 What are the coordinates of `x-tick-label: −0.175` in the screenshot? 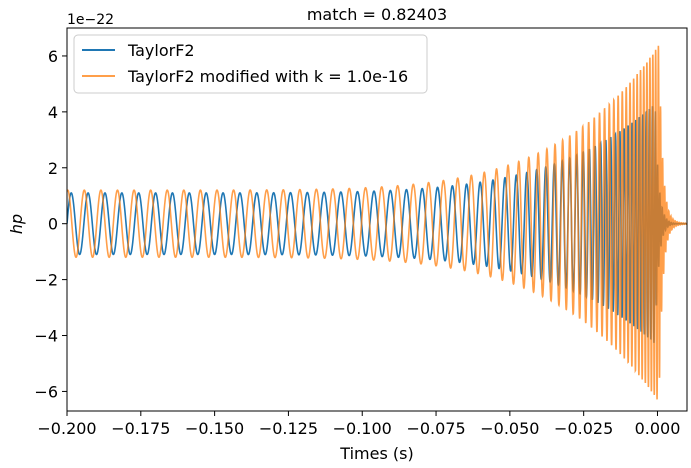 It's located at (140, 428).